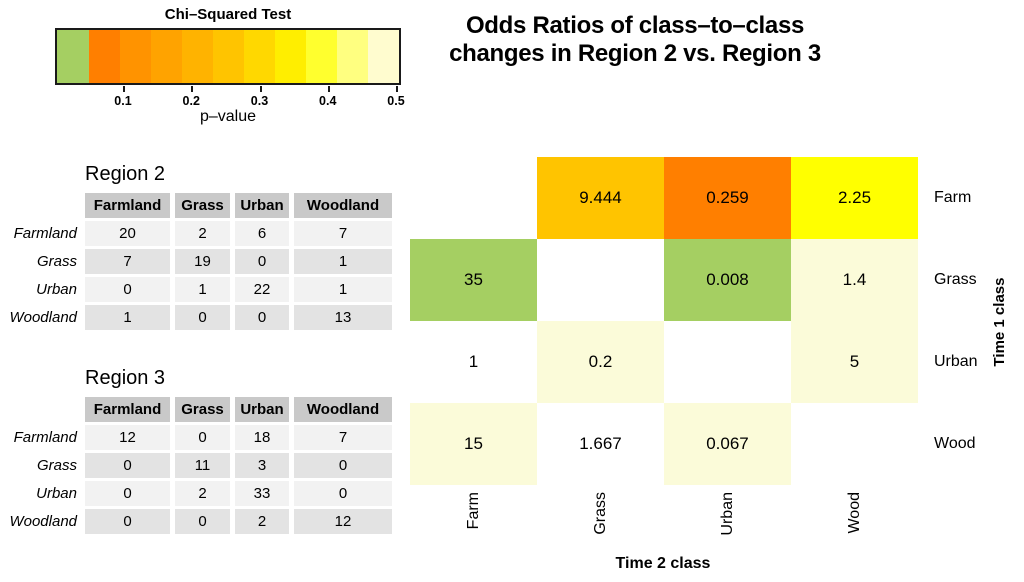 The width and height of the screenshot is (1024, 582). I want to click on heatmap-col-label: Farm, so click(473, 511).